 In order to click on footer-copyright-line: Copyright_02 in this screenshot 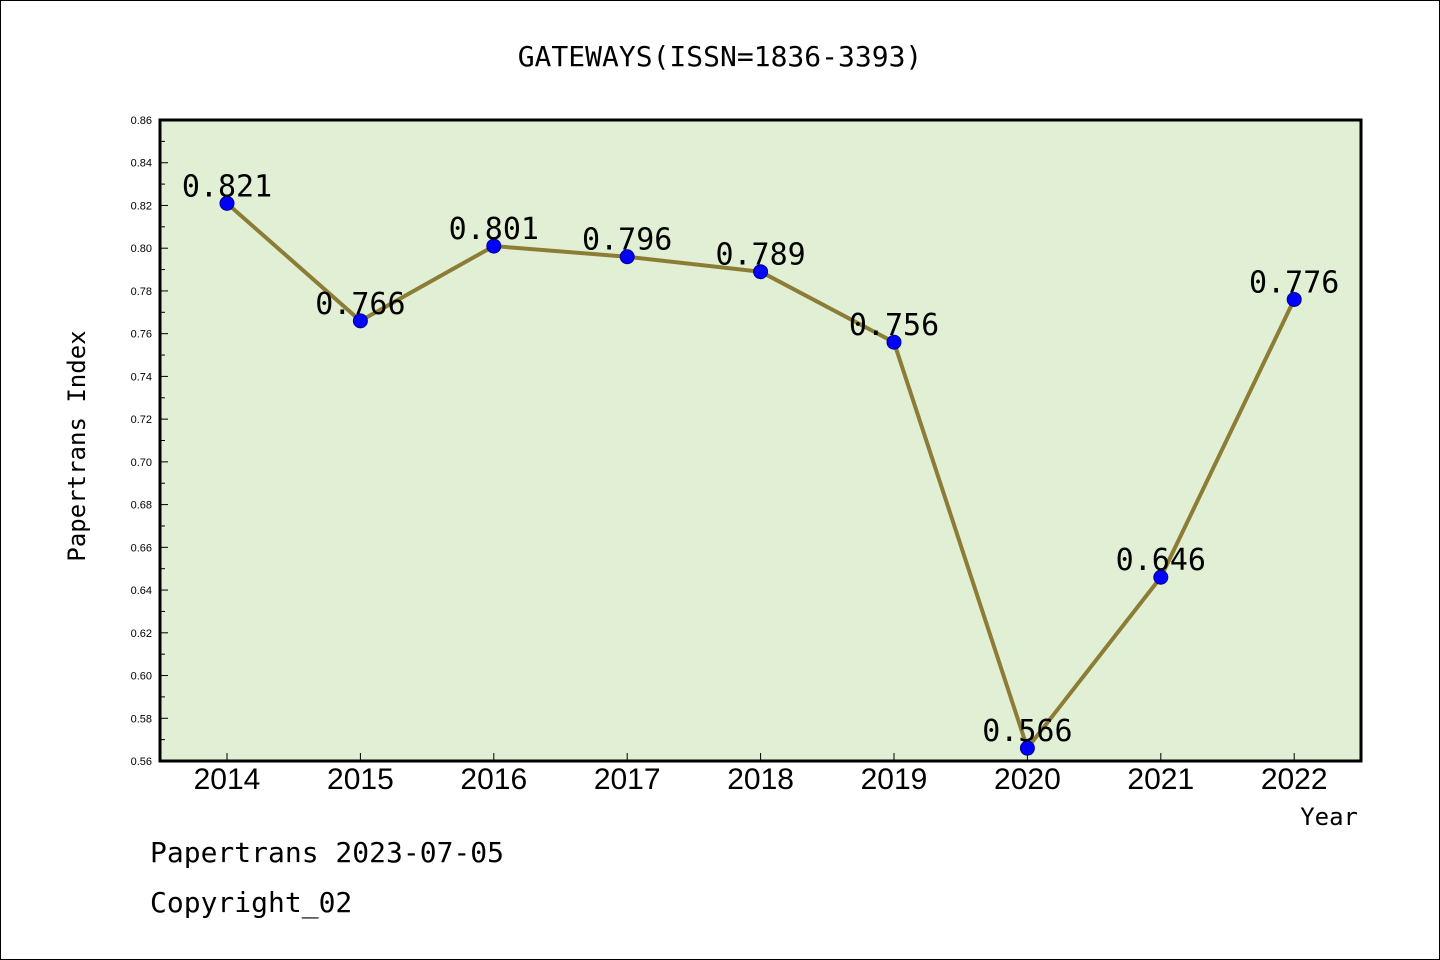, I will do `click(251, 902)`.